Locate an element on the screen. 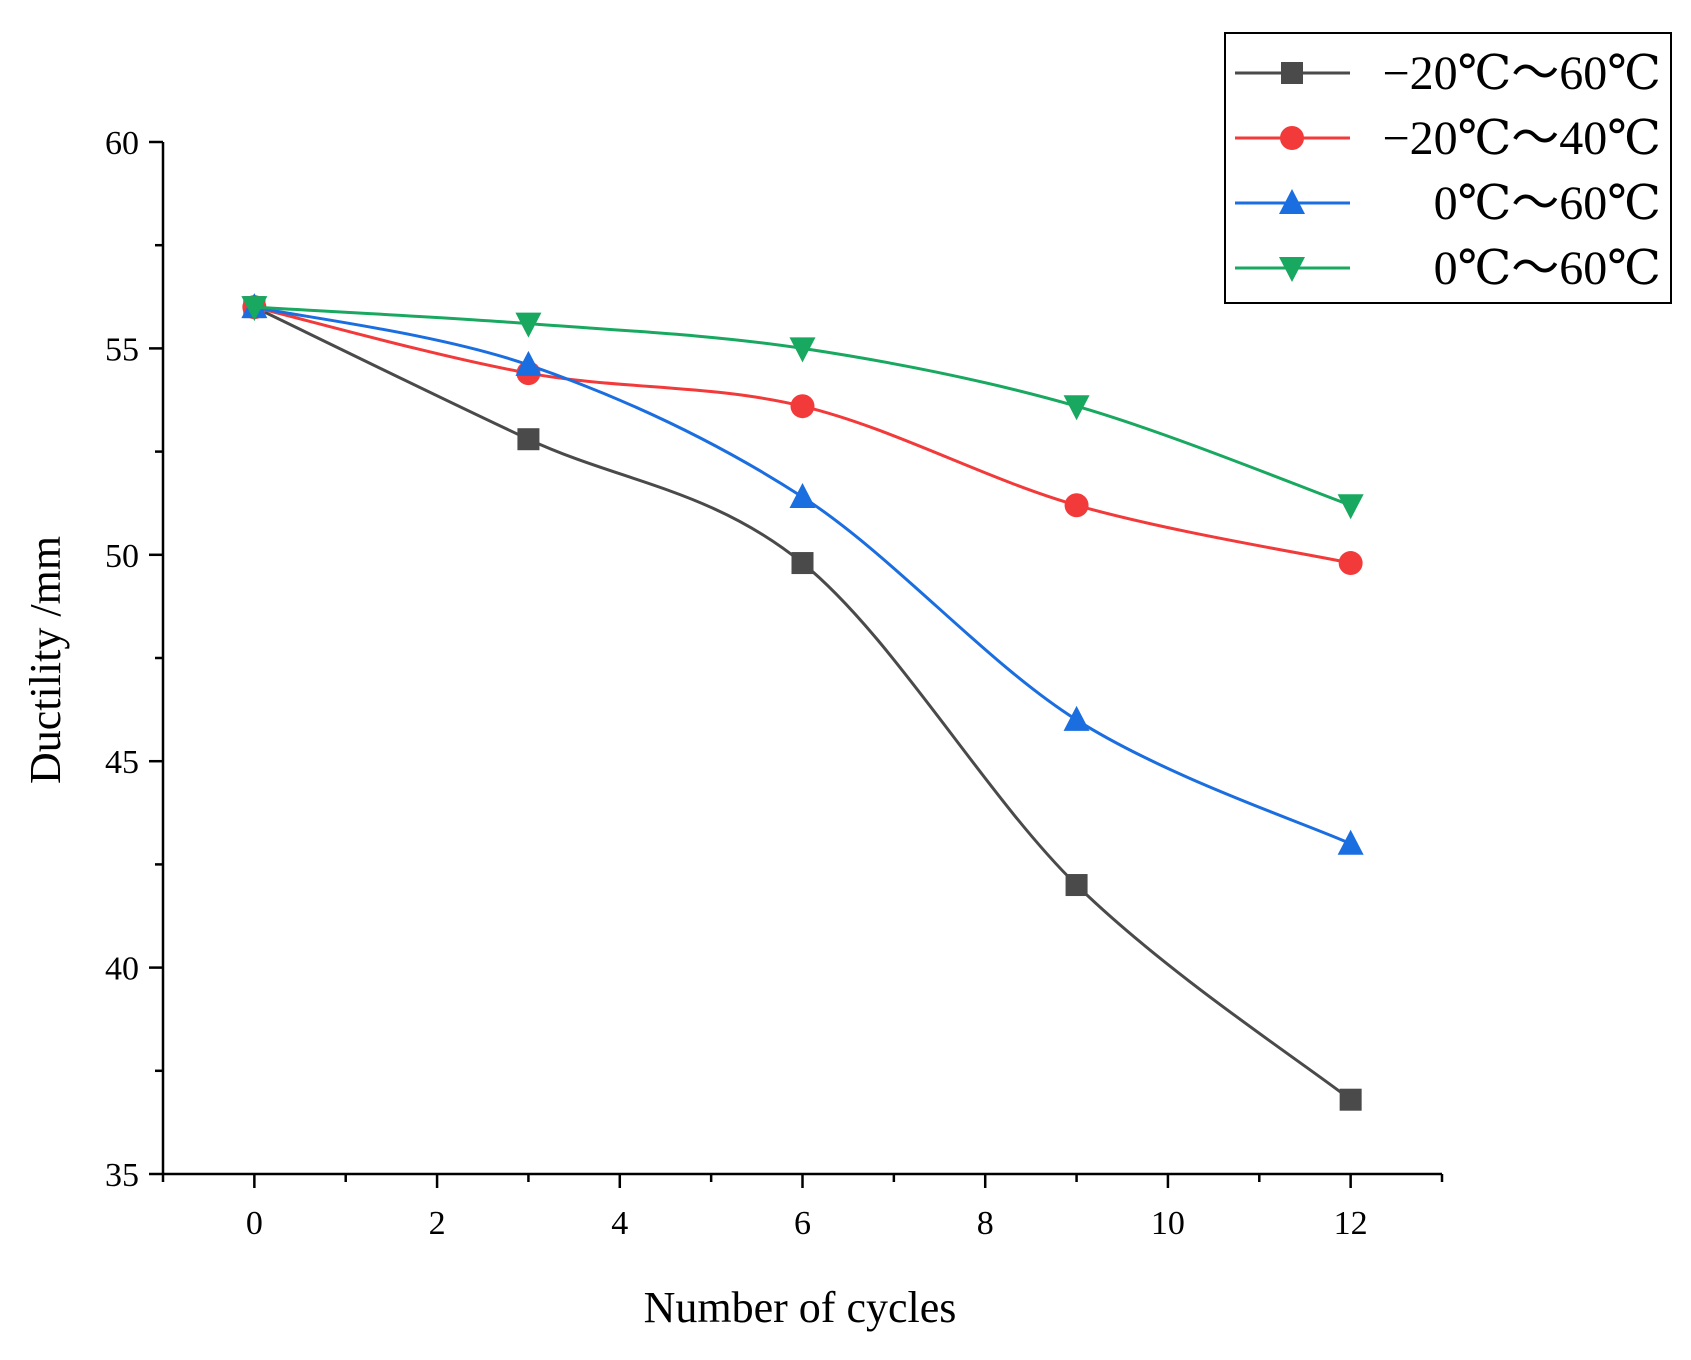 This screenshot has width=1691, height=1360. x-tick-label: 2 is located at coordinates (437, 1223).